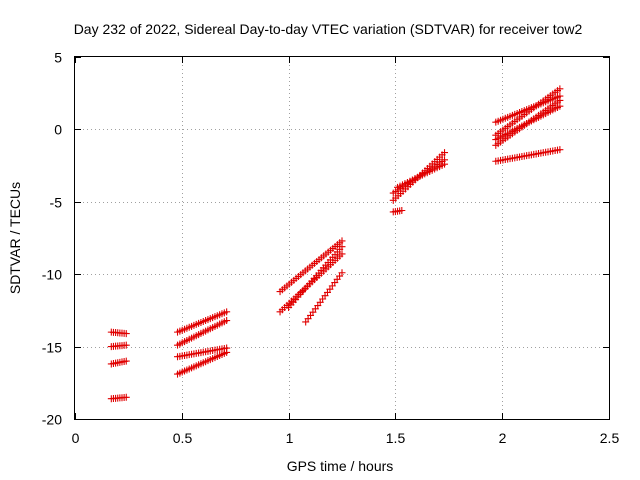 The width and height of the screenshot is (640, 480). I want to click on series-arc-3c, so click(315, 277).